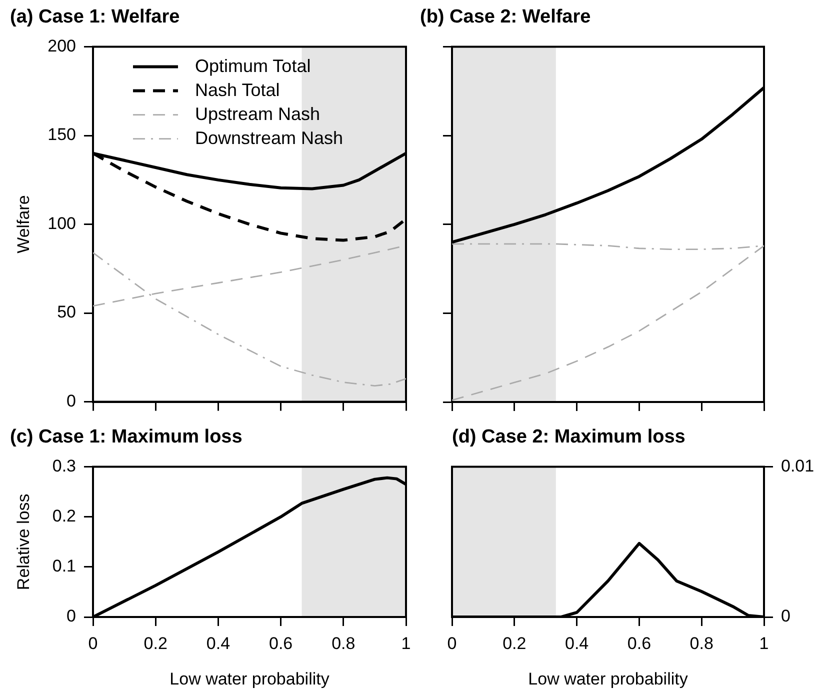 This screenshot has height=696, width=828. Describe the element at coordinates (23, 542) in the screenshot. I see `y-axis-title: Relative loss` at that location.